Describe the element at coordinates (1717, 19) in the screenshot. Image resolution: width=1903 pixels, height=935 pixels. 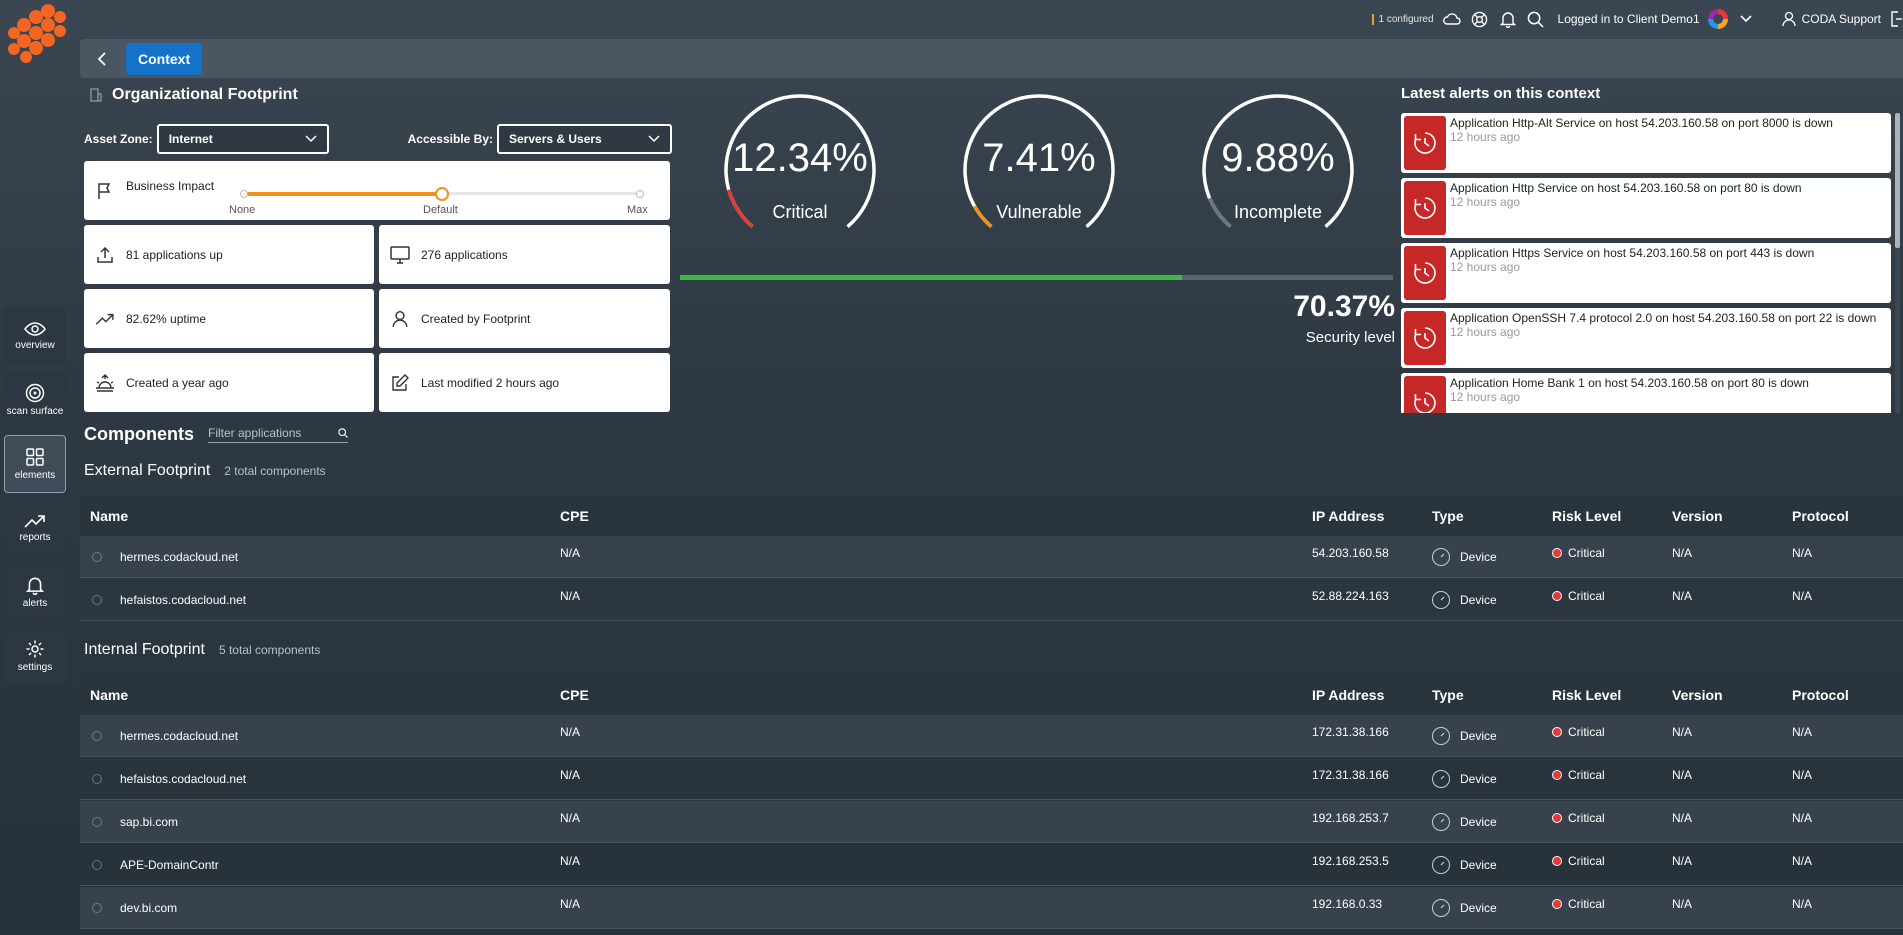
I see `org-ring-icon` at that location.